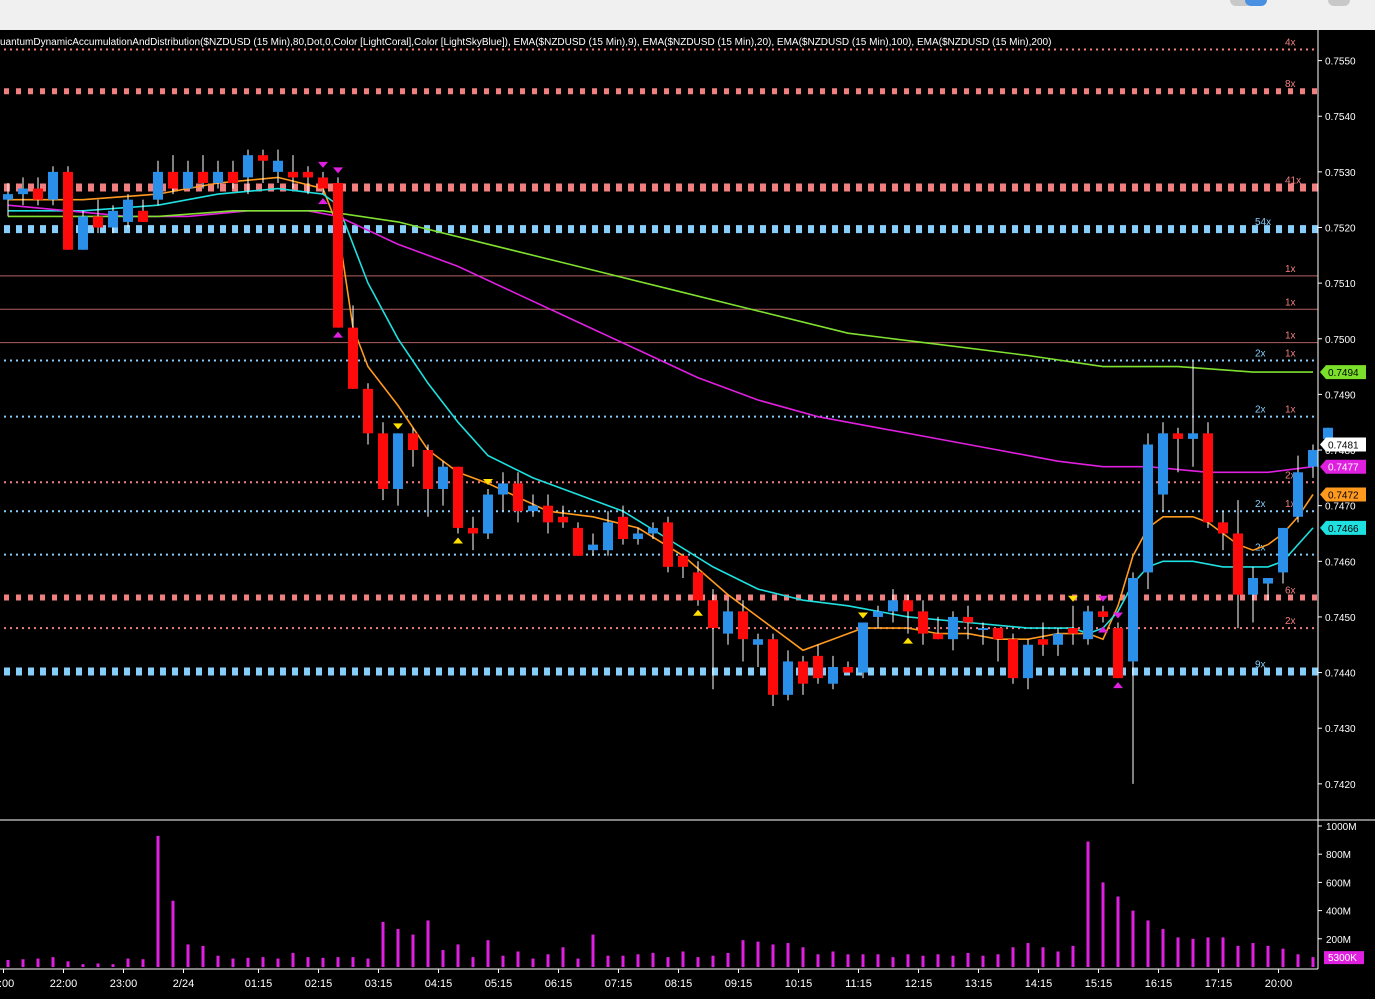 The height and width of the screenshot is (999, 1375). Describe the element at coordinates (1340, 62) in the screenshot. I see `y-tick-label: 0.7550` at that location.